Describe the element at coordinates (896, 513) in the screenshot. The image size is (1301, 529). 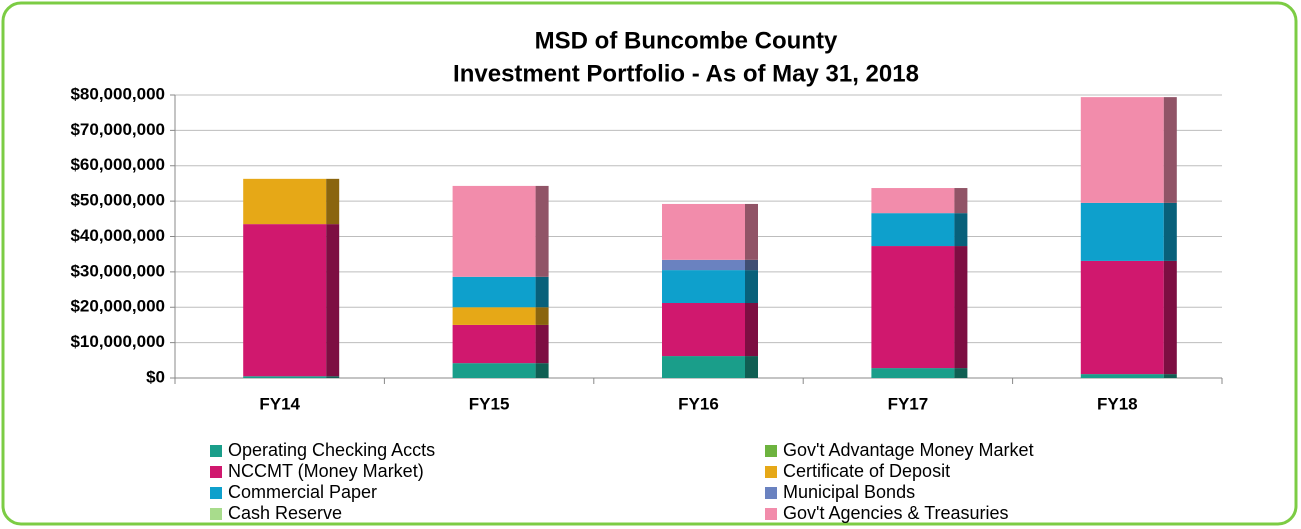
I see `legend-label: Gov't Agencies & Treasuries` at that location.